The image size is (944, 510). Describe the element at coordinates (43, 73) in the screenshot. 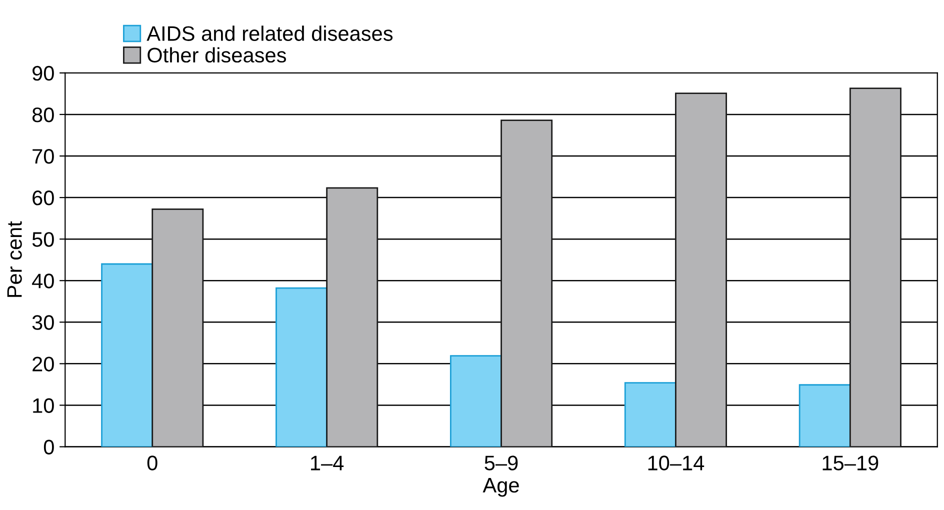

I see `y-tick-label: 90` at that location.